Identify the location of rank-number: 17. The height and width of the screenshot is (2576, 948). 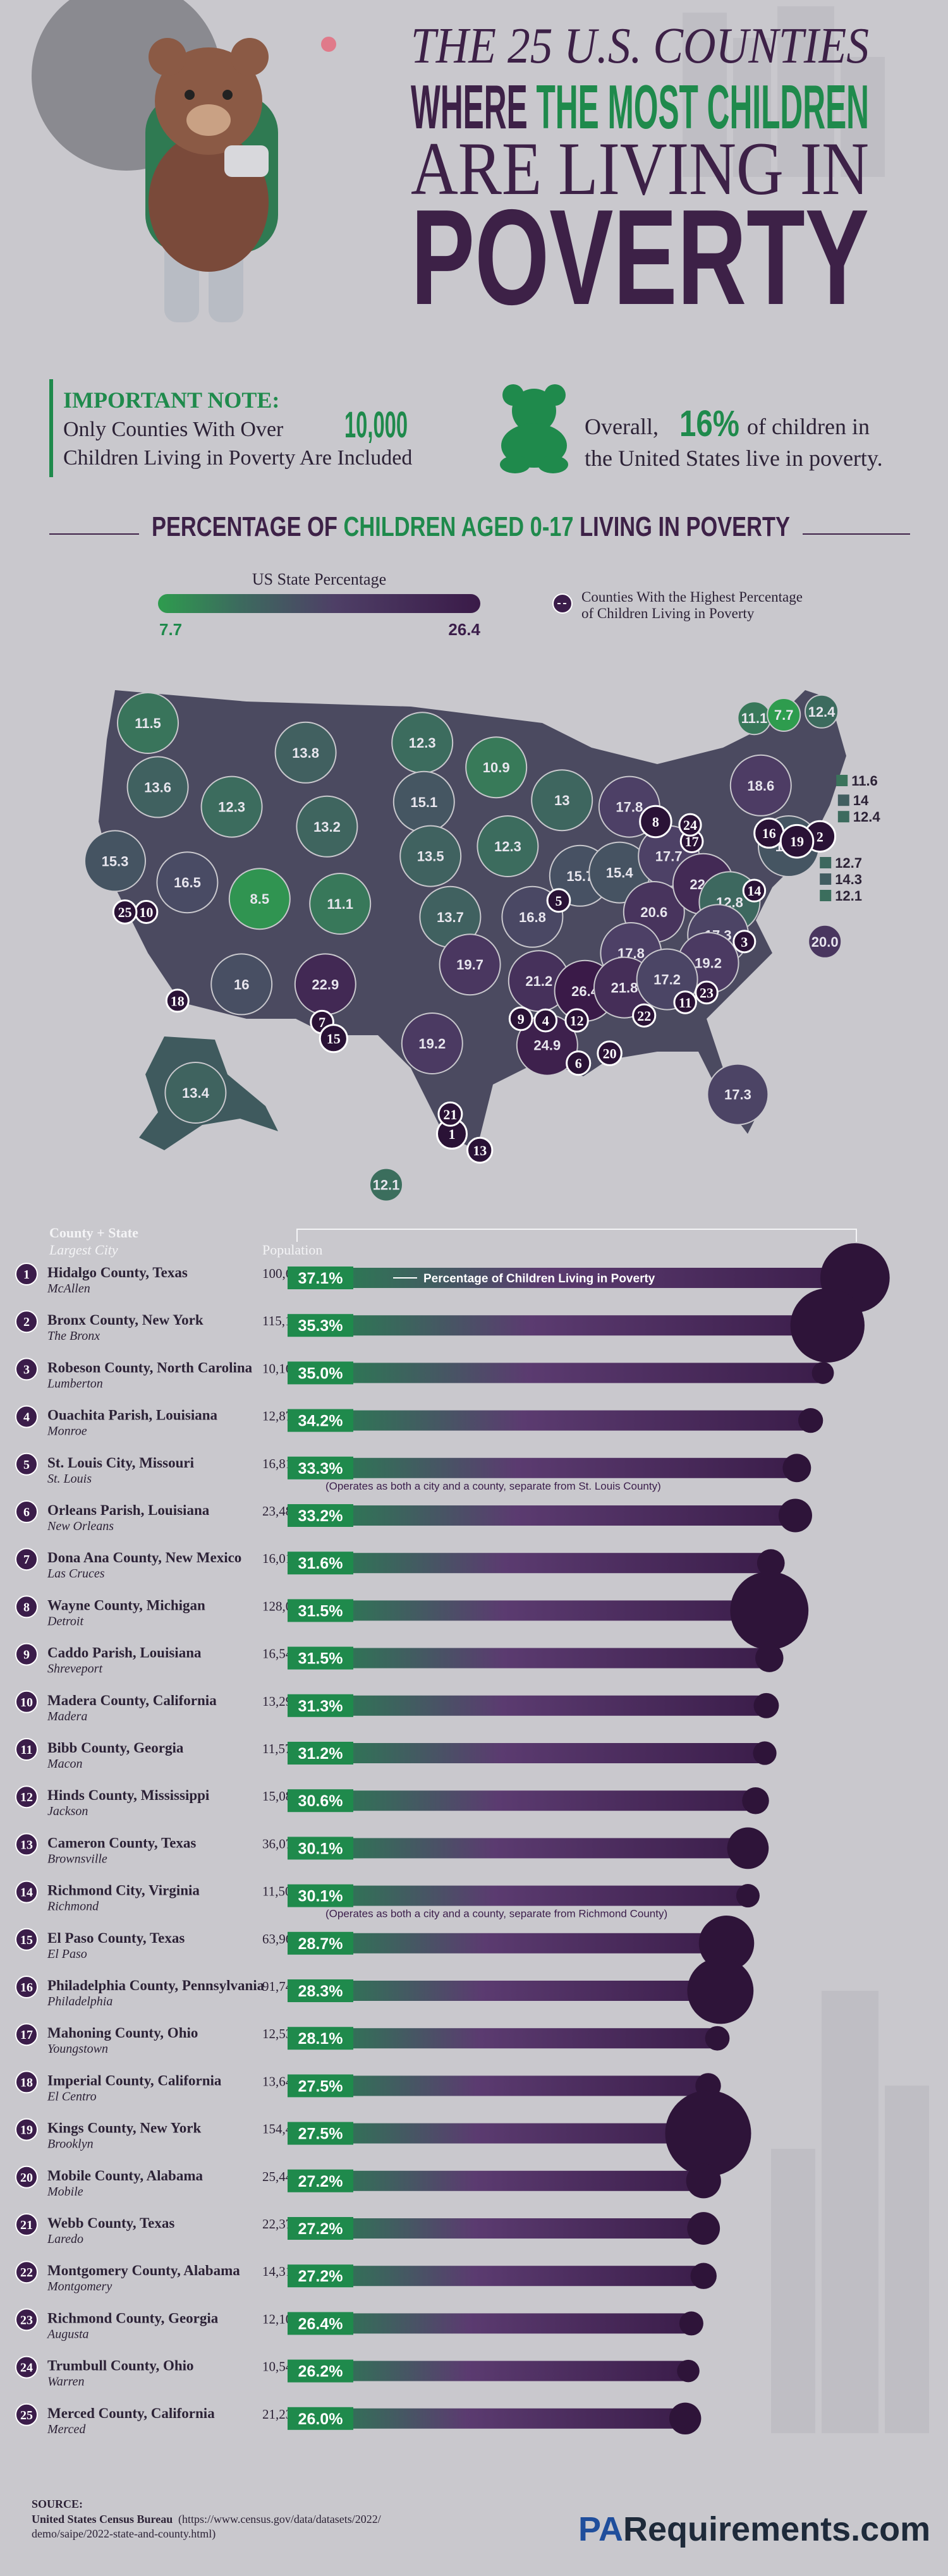
(26, 2035).